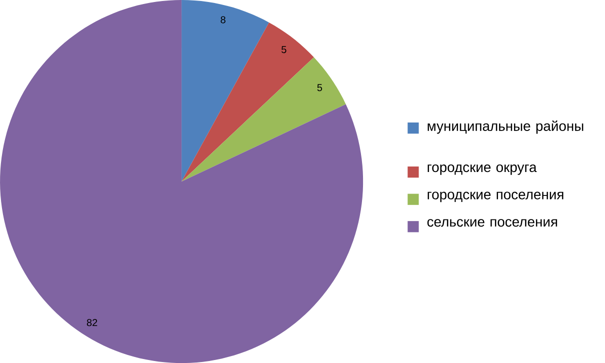  I want to click on data-label: 8, so click(223, 20).